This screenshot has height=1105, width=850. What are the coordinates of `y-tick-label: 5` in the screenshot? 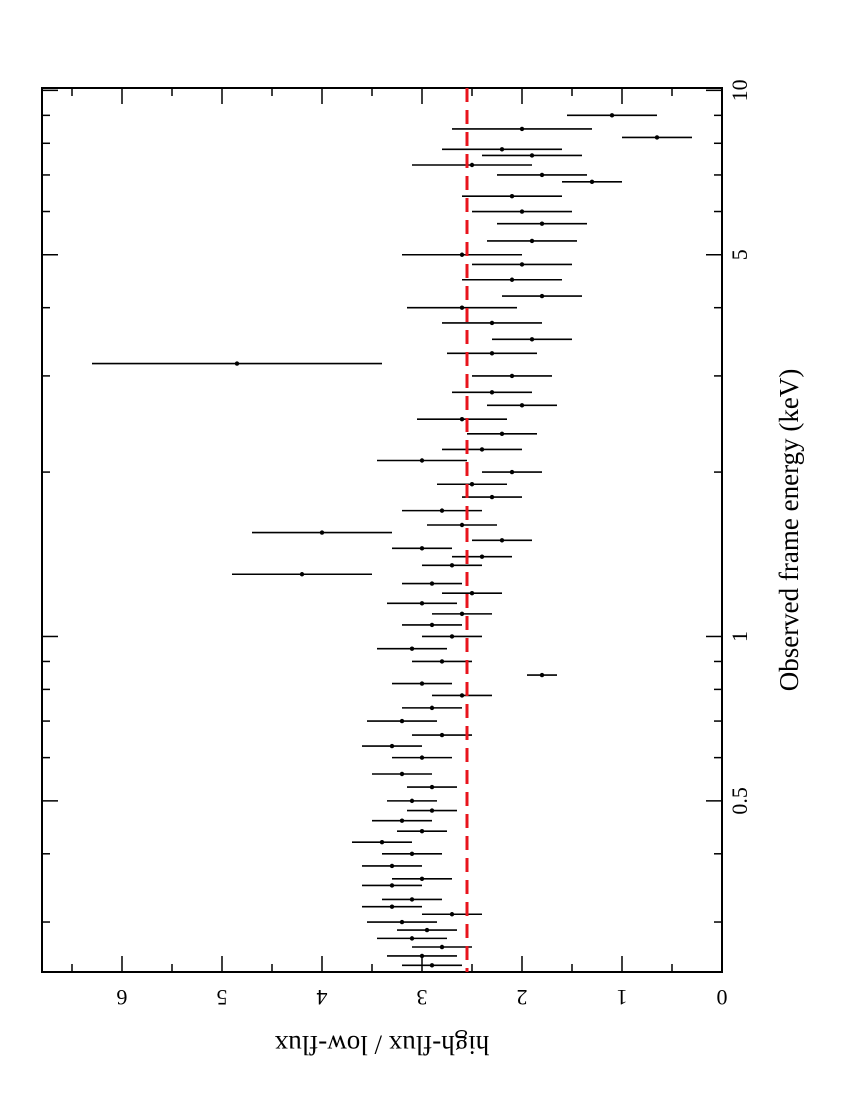 It's located at (222, 997).